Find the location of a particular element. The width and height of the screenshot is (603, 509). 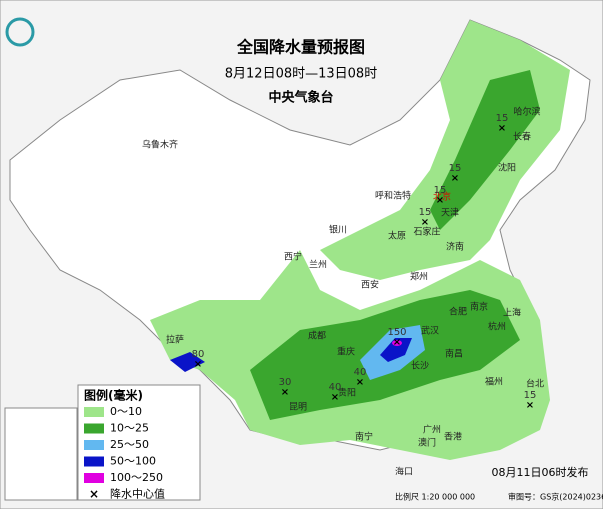

city-label: 台北 is located at coordinates (535, 384).